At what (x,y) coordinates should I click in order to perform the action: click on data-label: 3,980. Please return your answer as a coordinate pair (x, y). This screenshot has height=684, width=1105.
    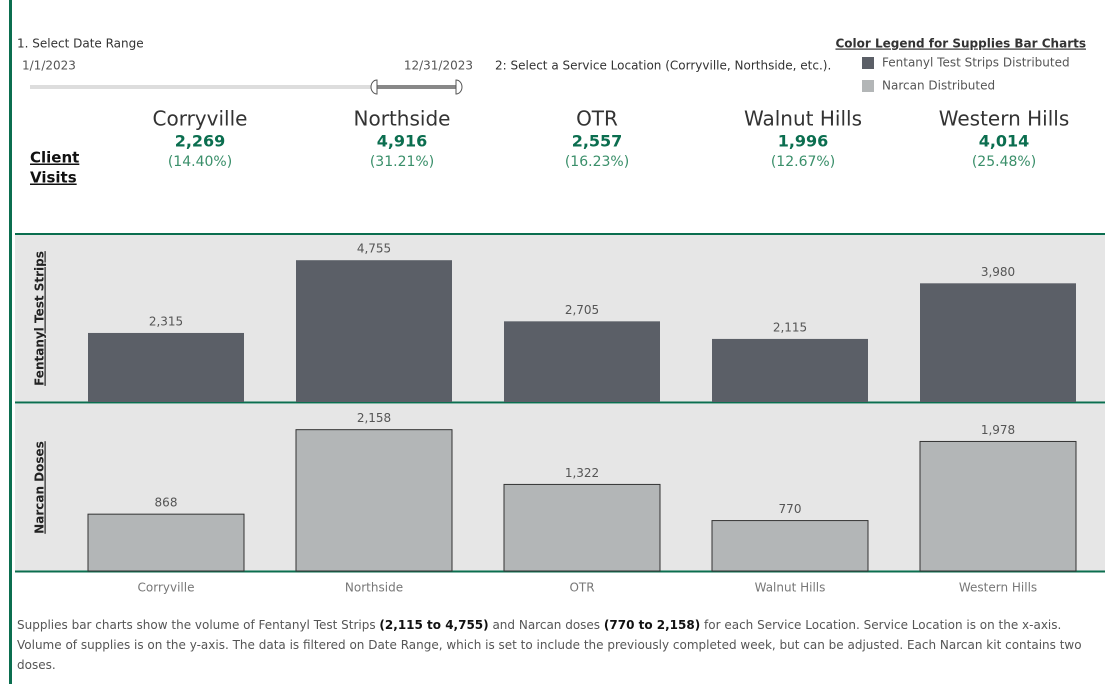
    Looking at the image, I should click on (998, 272).